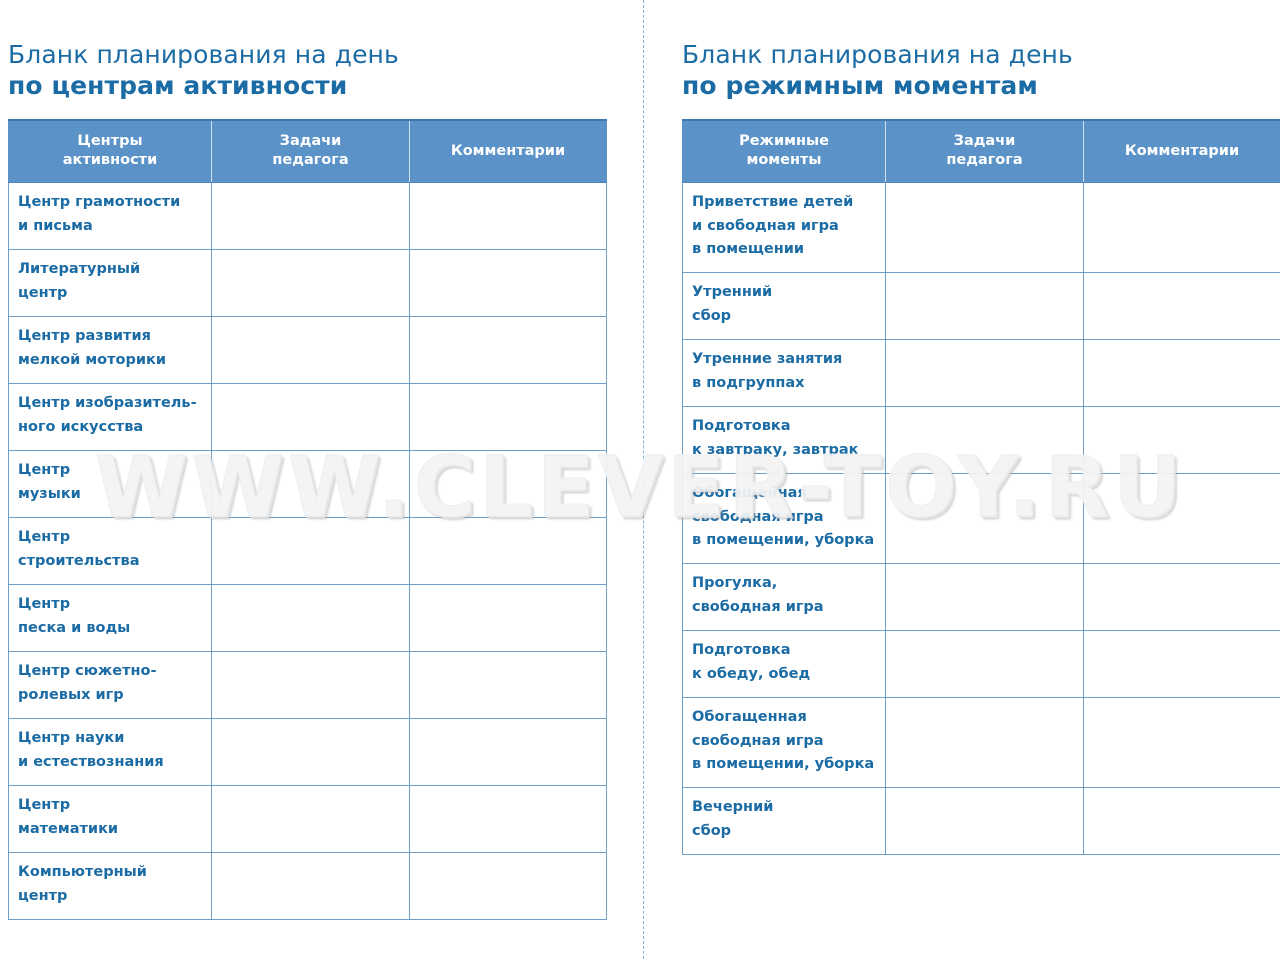  Describe the element at coordinates (110, 685) in the screenshot. I see `row-label-cell: Центр сюжетно- ролевых игр` at that location.